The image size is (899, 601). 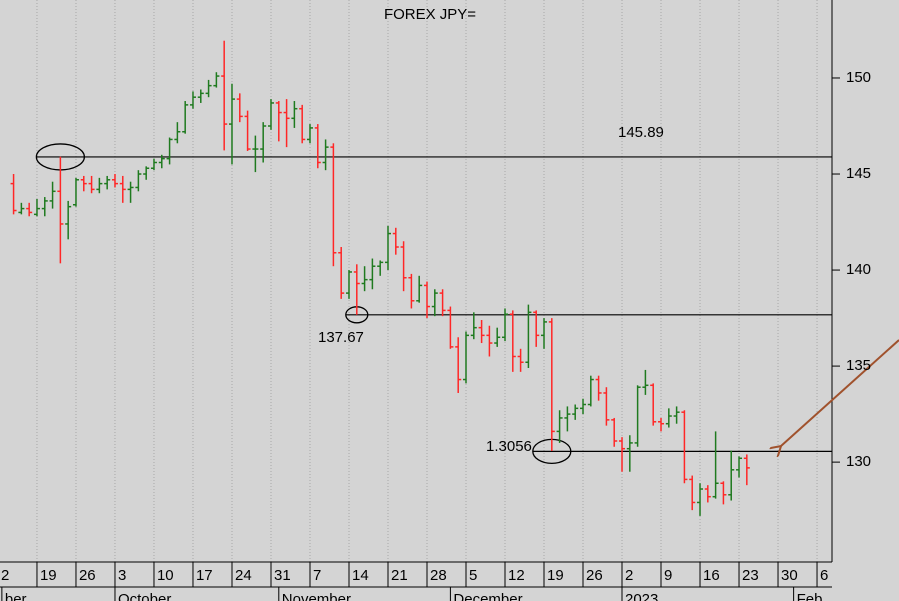 What do you see at coordinates (858, 77) in the screenshot?
I see `y-tick-label: 150` at bounding box center [858, 77].